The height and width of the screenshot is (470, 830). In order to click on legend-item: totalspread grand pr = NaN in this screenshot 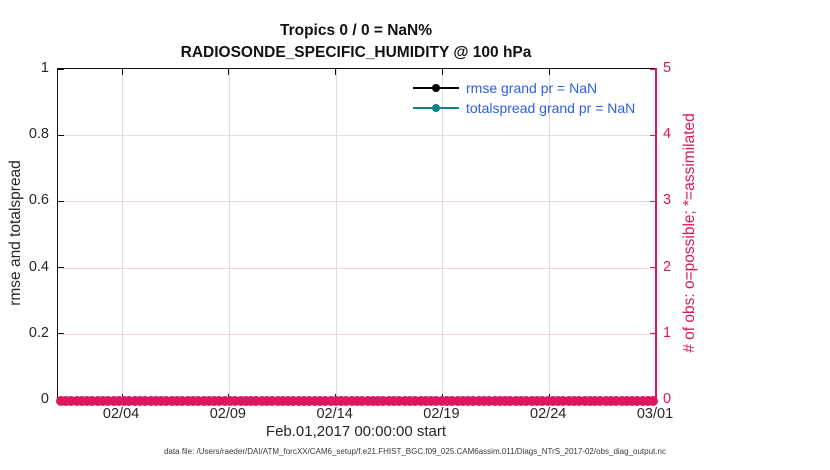, I will do `click(524, 108)`.